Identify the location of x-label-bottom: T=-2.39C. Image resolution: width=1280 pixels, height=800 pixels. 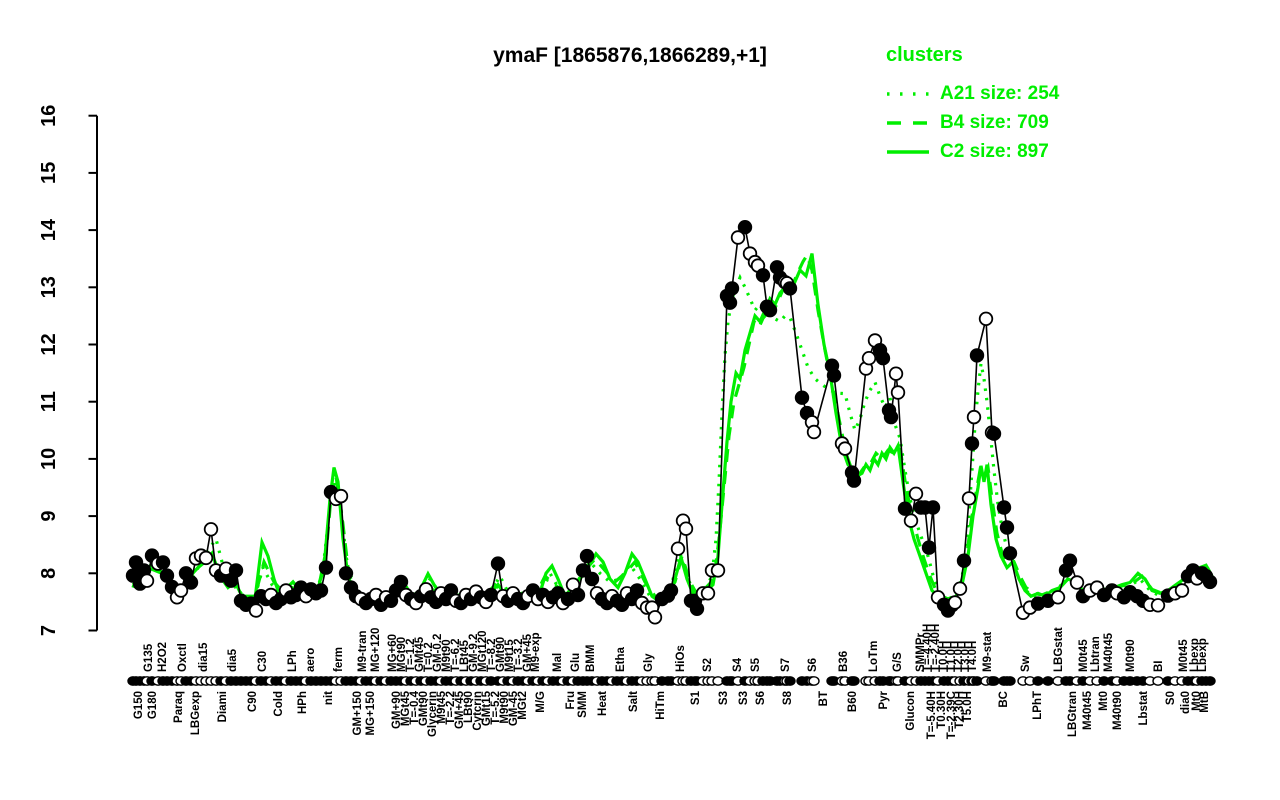
(952, 715).